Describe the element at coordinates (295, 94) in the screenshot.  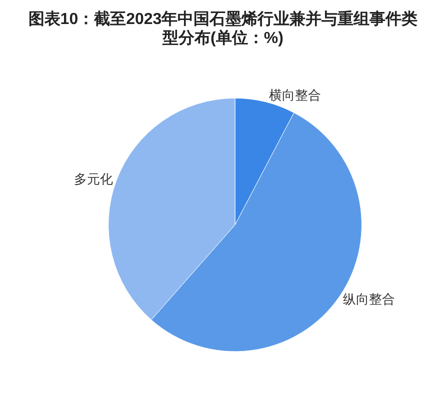
I see `slice-label: 横向整合` at that location.